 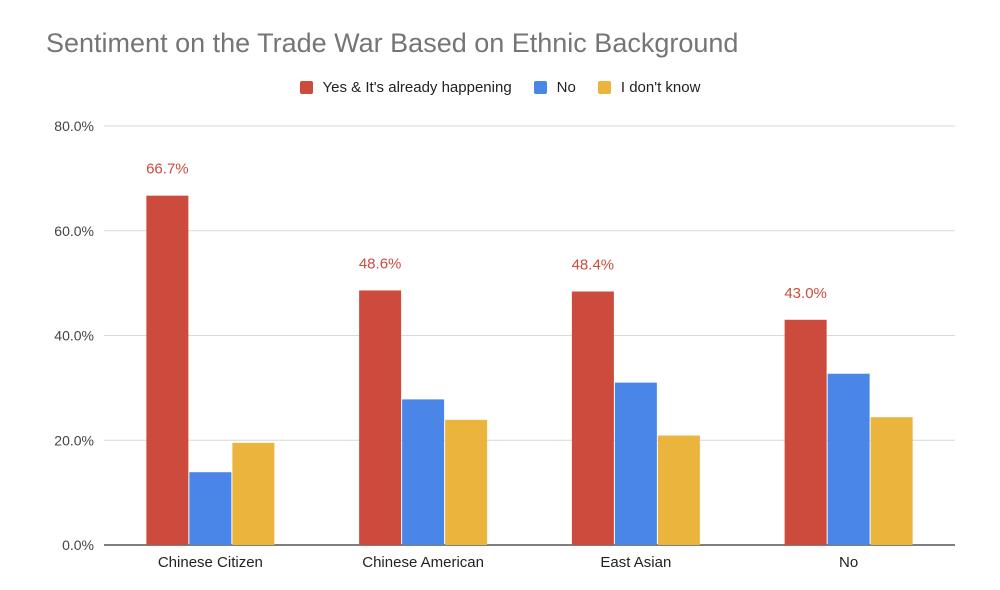 I want to click on data-label-0-0: 66.7%, so click(x=167, y=169).